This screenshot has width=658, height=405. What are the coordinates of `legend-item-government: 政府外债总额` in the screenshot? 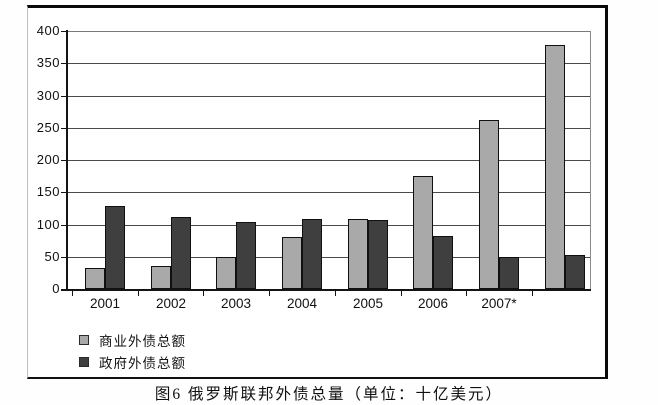 It's located at (132, 362).